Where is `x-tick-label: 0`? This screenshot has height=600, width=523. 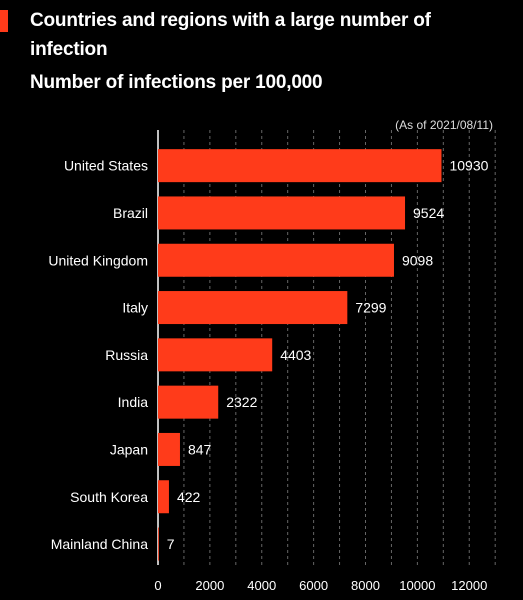 x-tick-label: 0 is located at coordinates (157, 585).